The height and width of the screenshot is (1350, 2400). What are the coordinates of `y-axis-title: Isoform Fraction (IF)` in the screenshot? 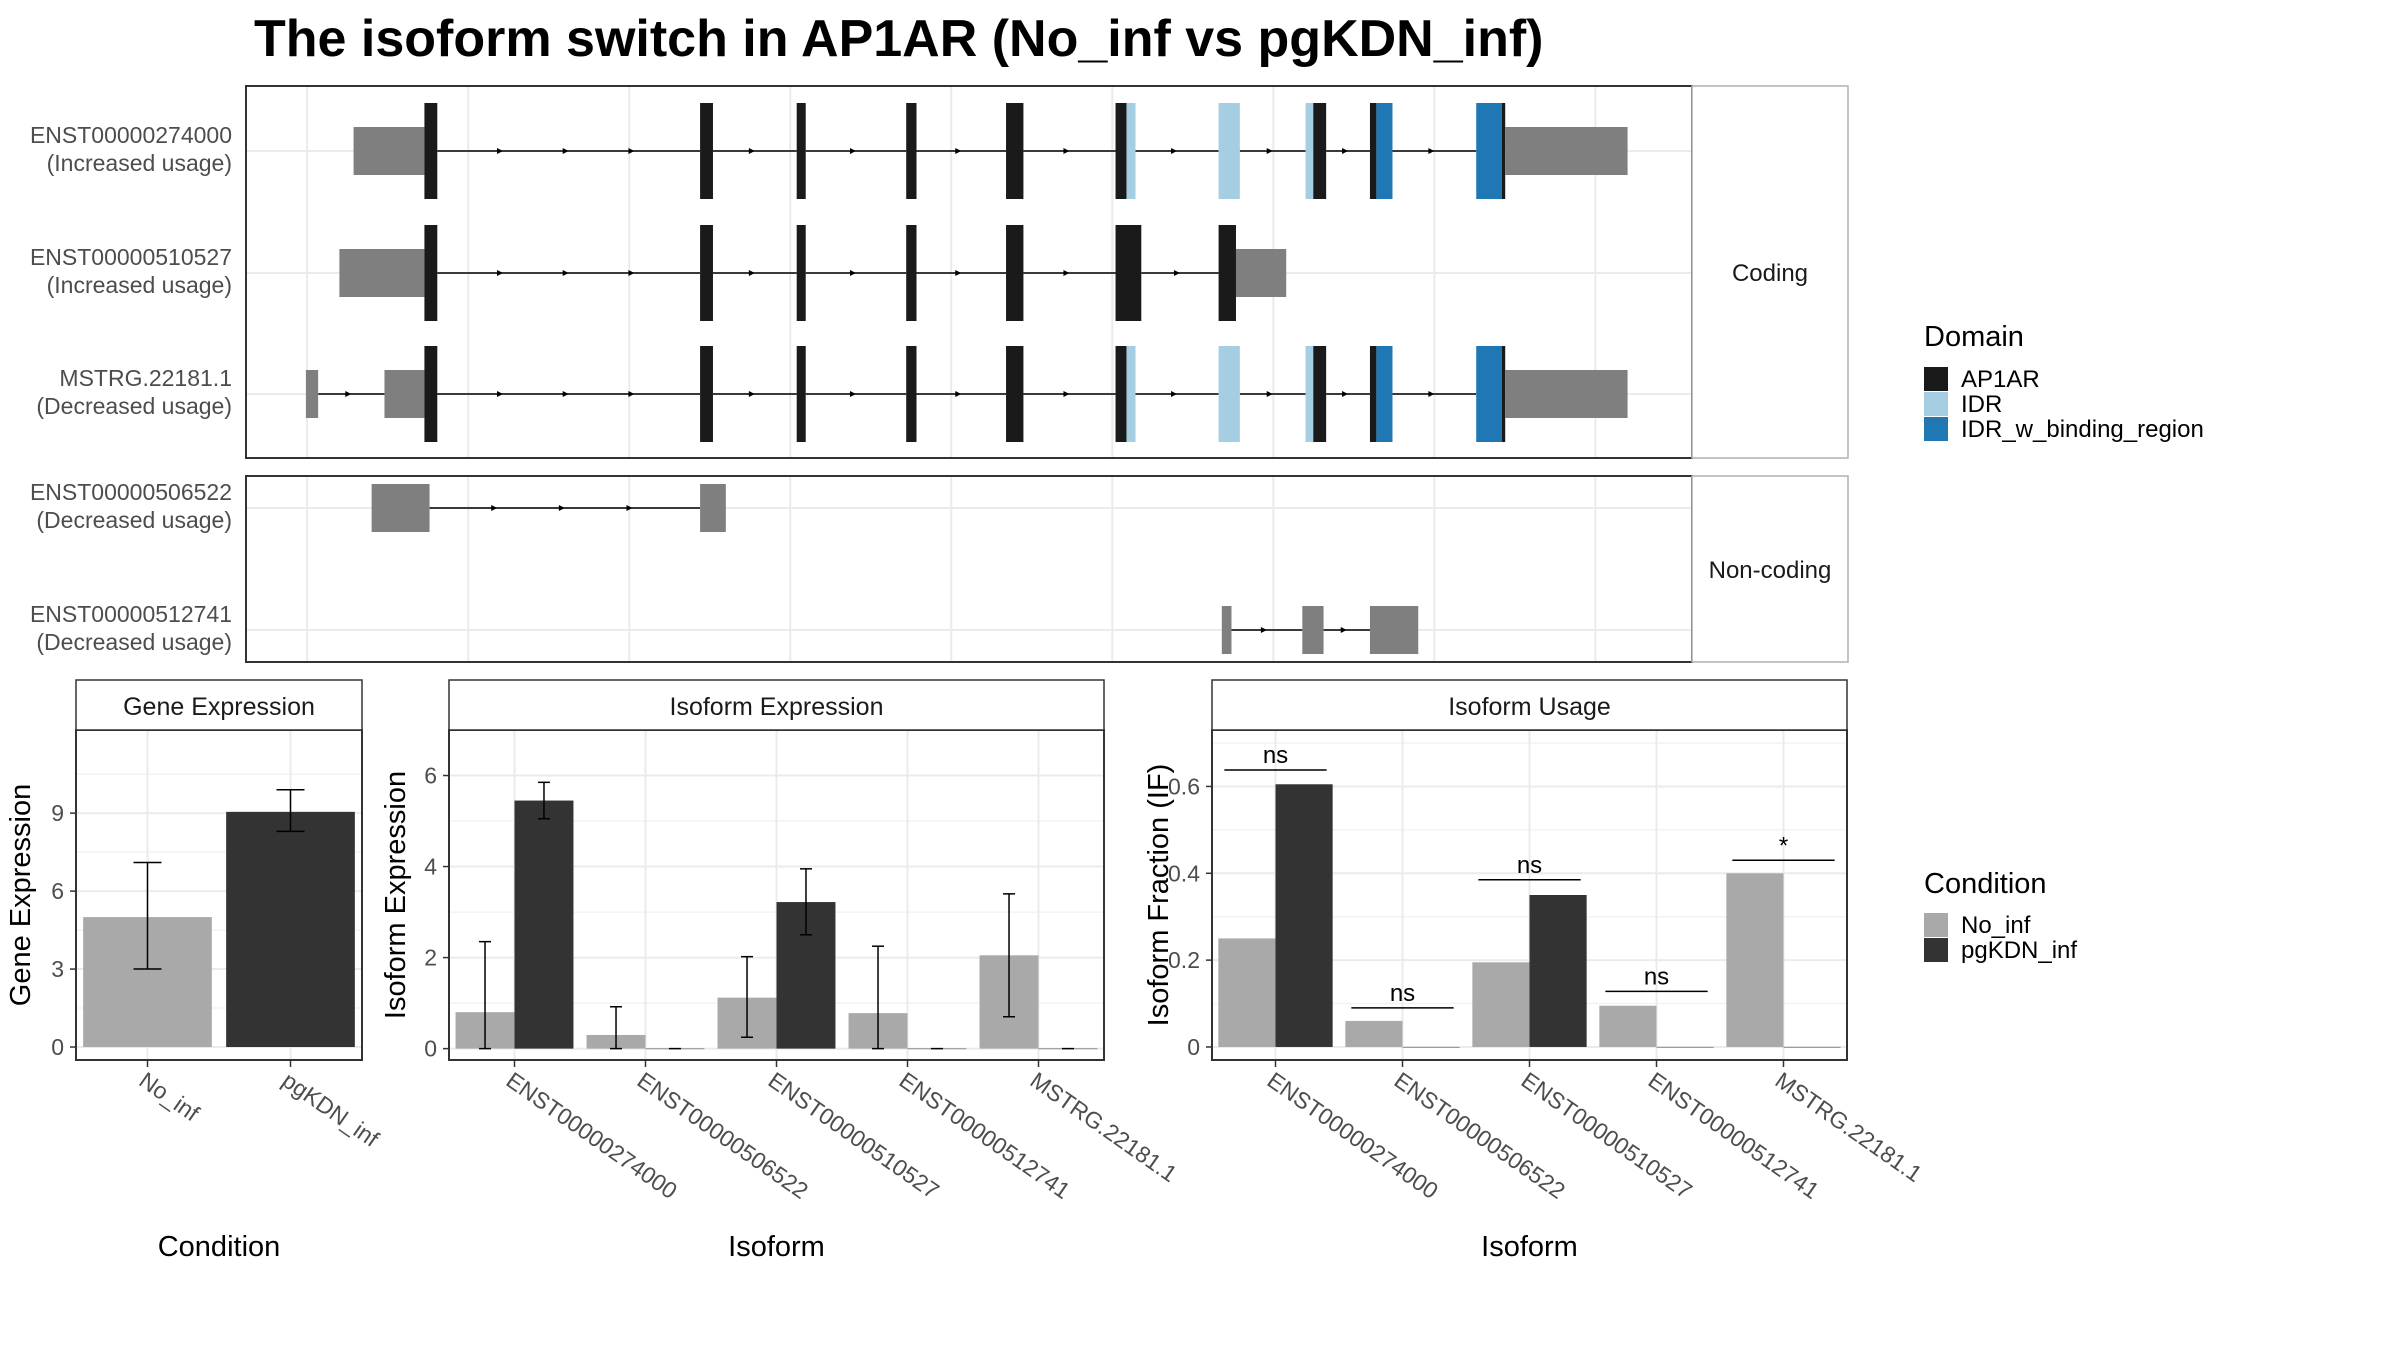 It's located at (1159, 895).